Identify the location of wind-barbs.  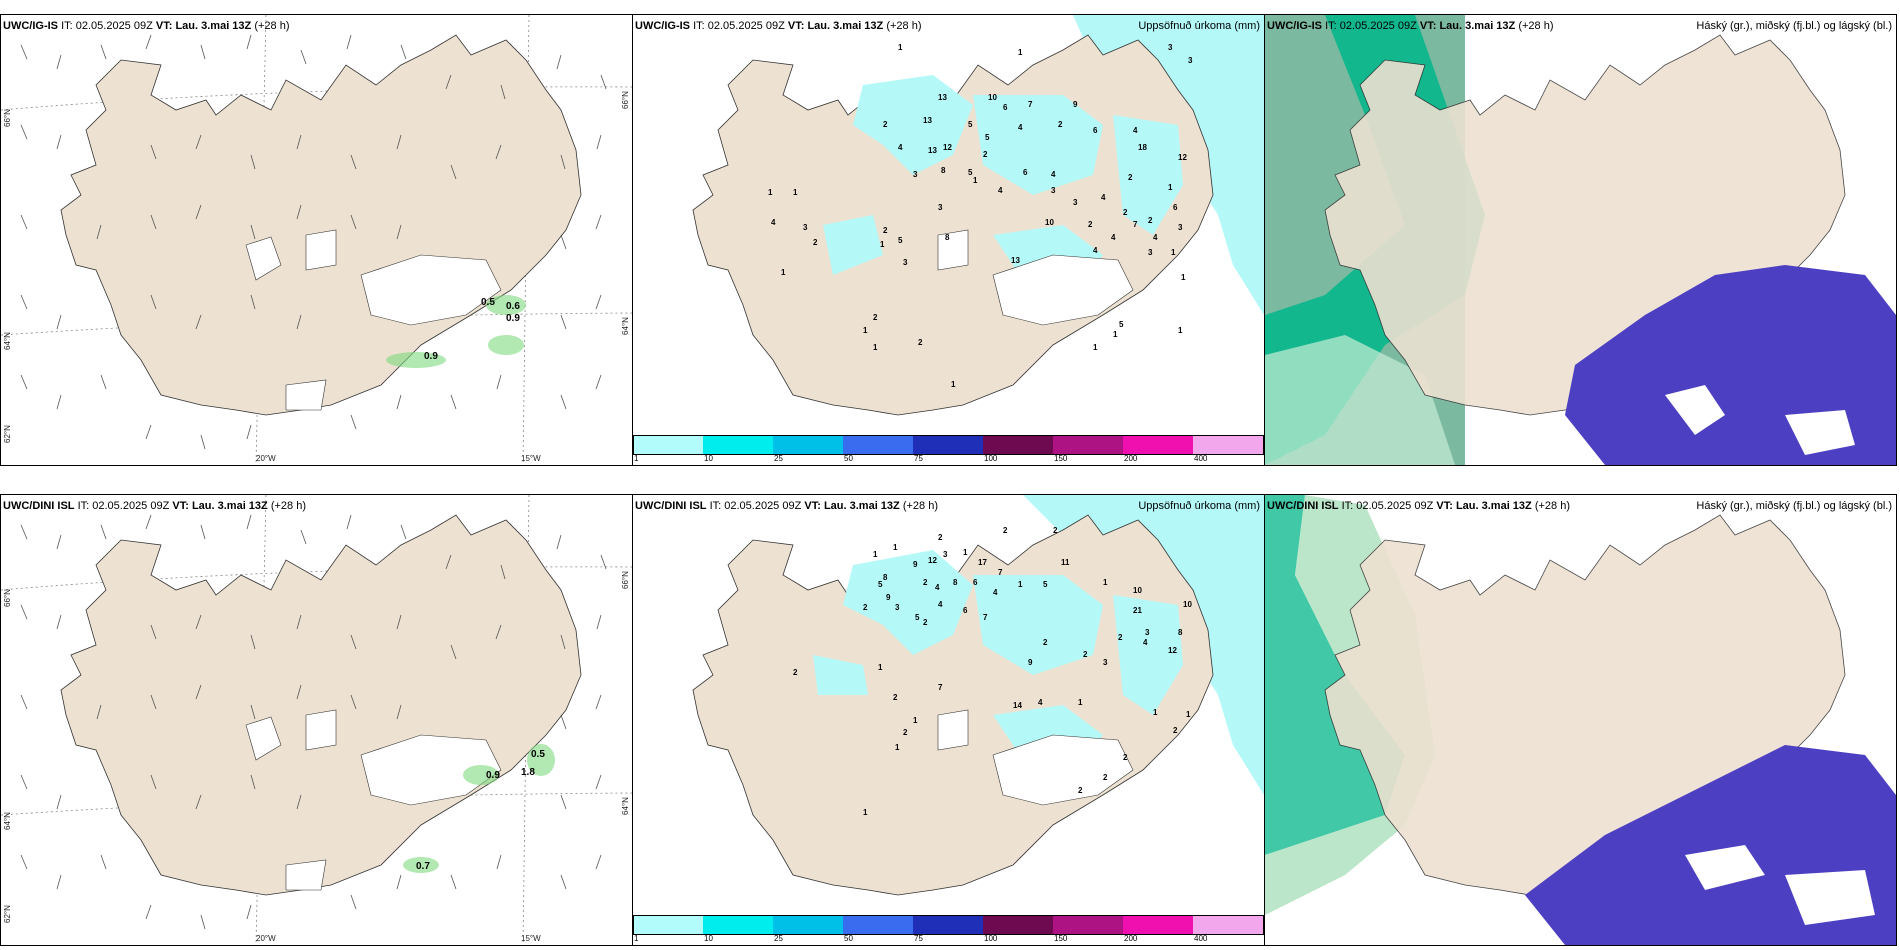
(313, 722).